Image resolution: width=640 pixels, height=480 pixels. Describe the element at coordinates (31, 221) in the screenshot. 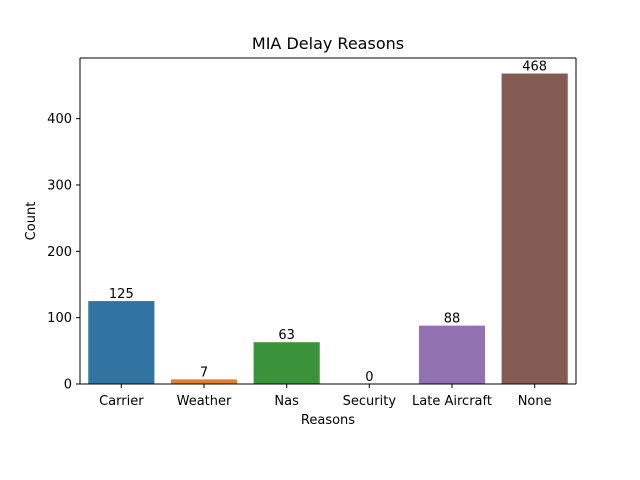

I see `y-axis-title: Count` at that location.